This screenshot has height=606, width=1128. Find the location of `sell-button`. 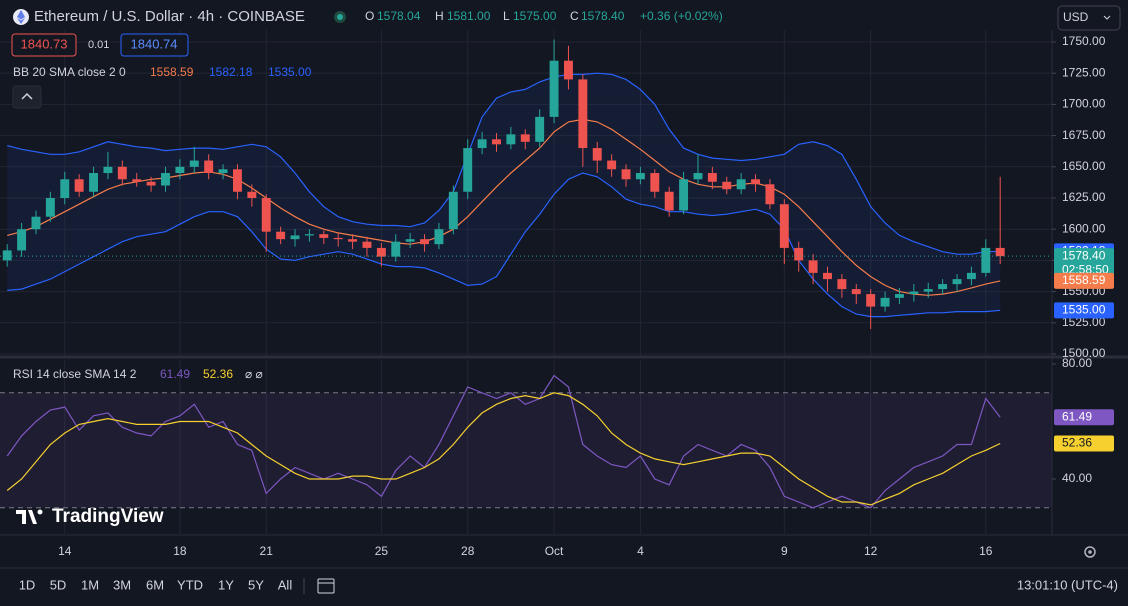

sell-button is located at coordinates (44, 45).